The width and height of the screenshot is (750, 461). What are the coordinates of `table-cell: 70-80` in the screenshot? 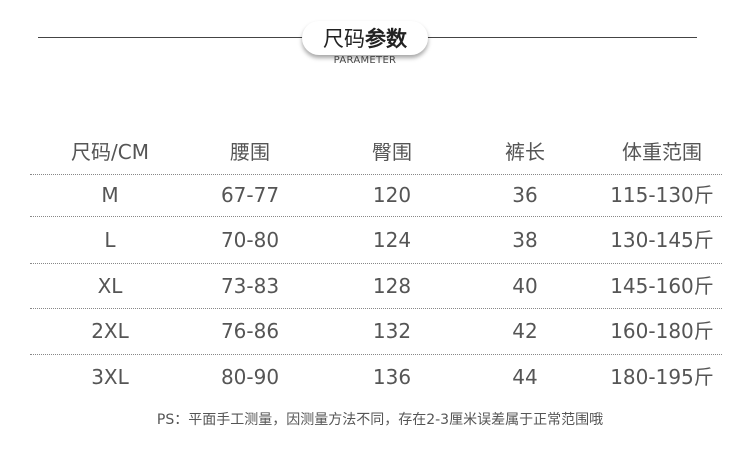 It's located at (250, 240).